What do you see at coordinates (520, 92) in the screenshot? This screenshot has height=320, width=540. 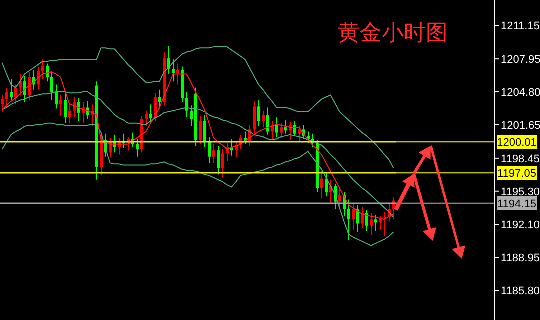 I see `y-tick-label: 1204.80` at bounding box center [520, 92].